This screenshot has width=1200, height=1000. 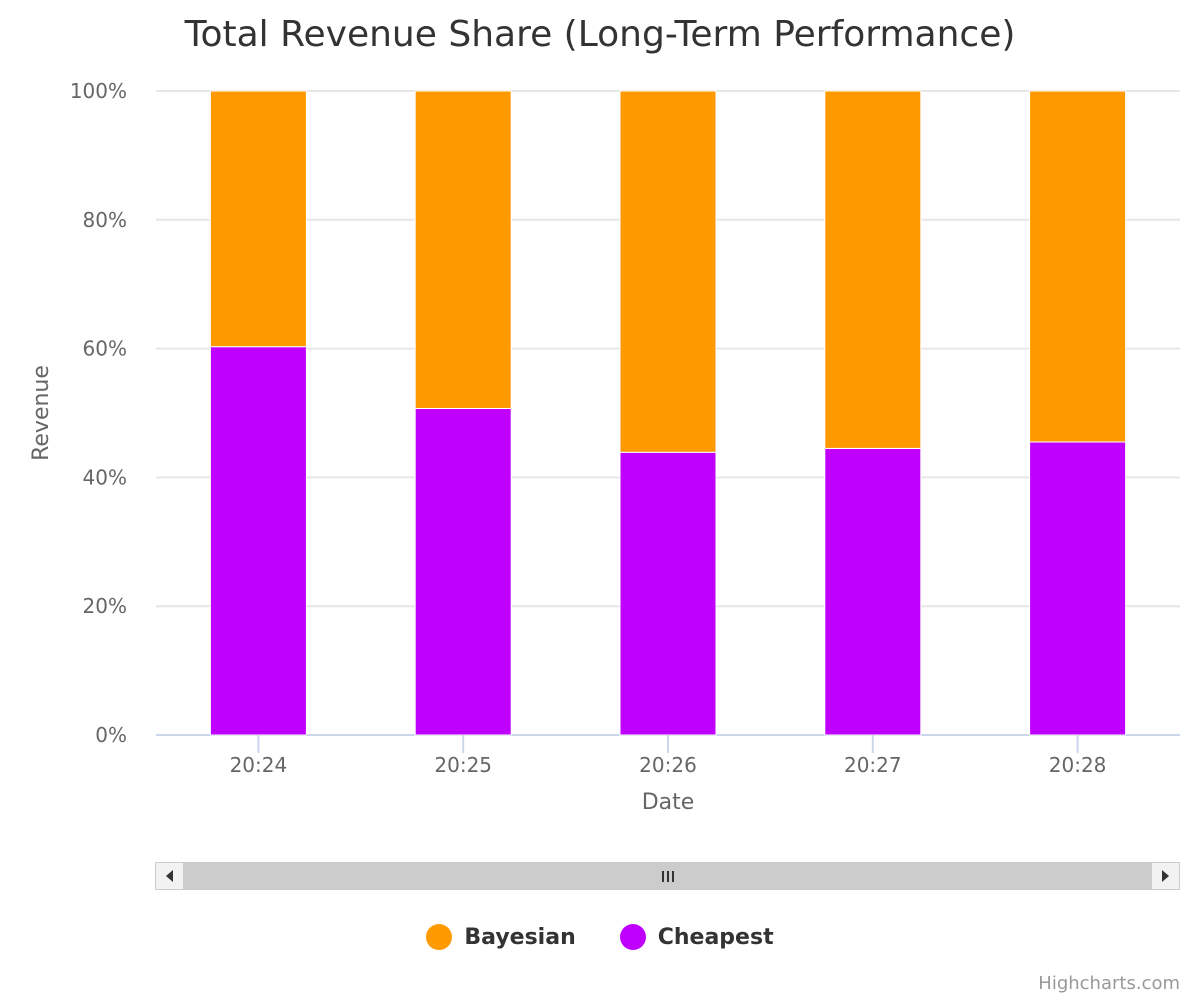 What do you see at coordinates (105, 220) in the screenshot?
I see `y-tick-label: 80%` at bounding box center [105, 220].